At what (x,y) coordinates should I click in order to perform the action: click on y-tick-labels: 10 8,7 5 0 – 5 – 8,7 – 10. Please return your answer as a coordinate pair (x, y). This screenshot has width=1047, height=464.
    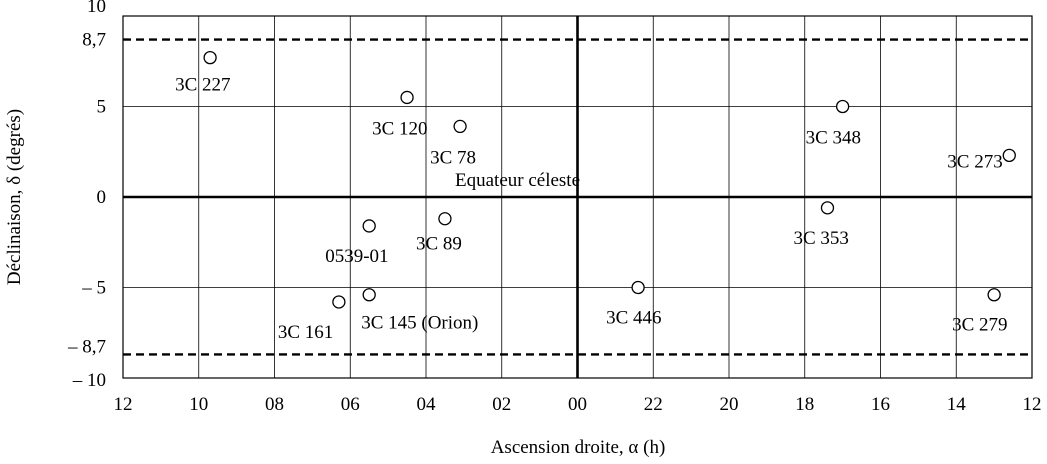
    Looking at the image, I should click on (86, 195).